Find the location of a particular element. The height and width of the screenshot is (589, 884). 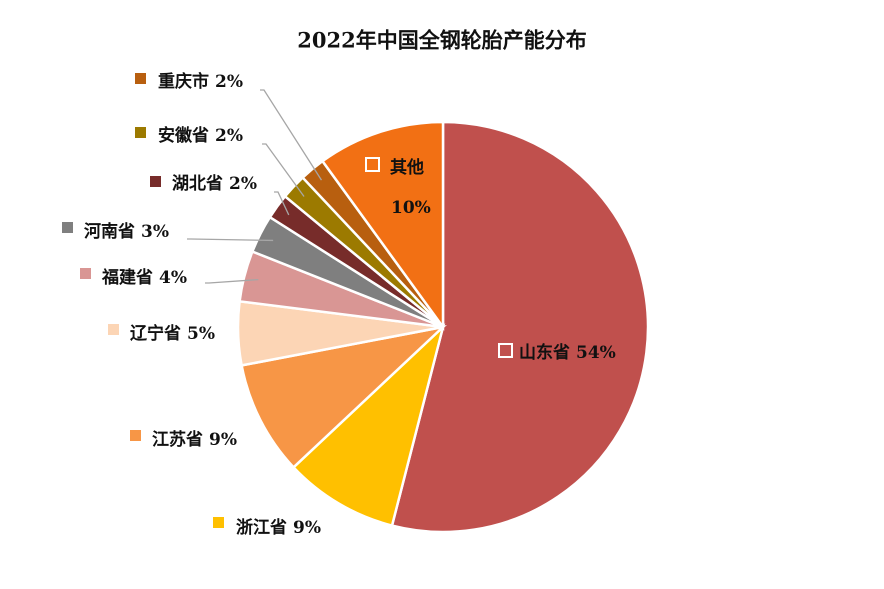

value-label: 5% is located at coordinates (201, 334).